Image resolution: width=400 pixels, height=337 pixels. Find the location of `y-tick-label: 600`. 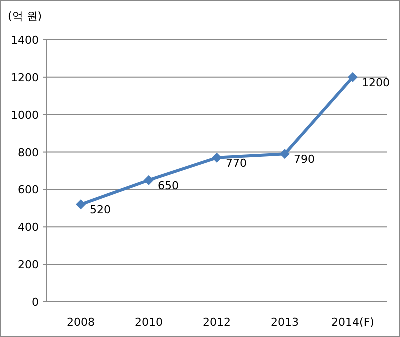

y-tick-label: 600 is located at coordinates (28, 190).